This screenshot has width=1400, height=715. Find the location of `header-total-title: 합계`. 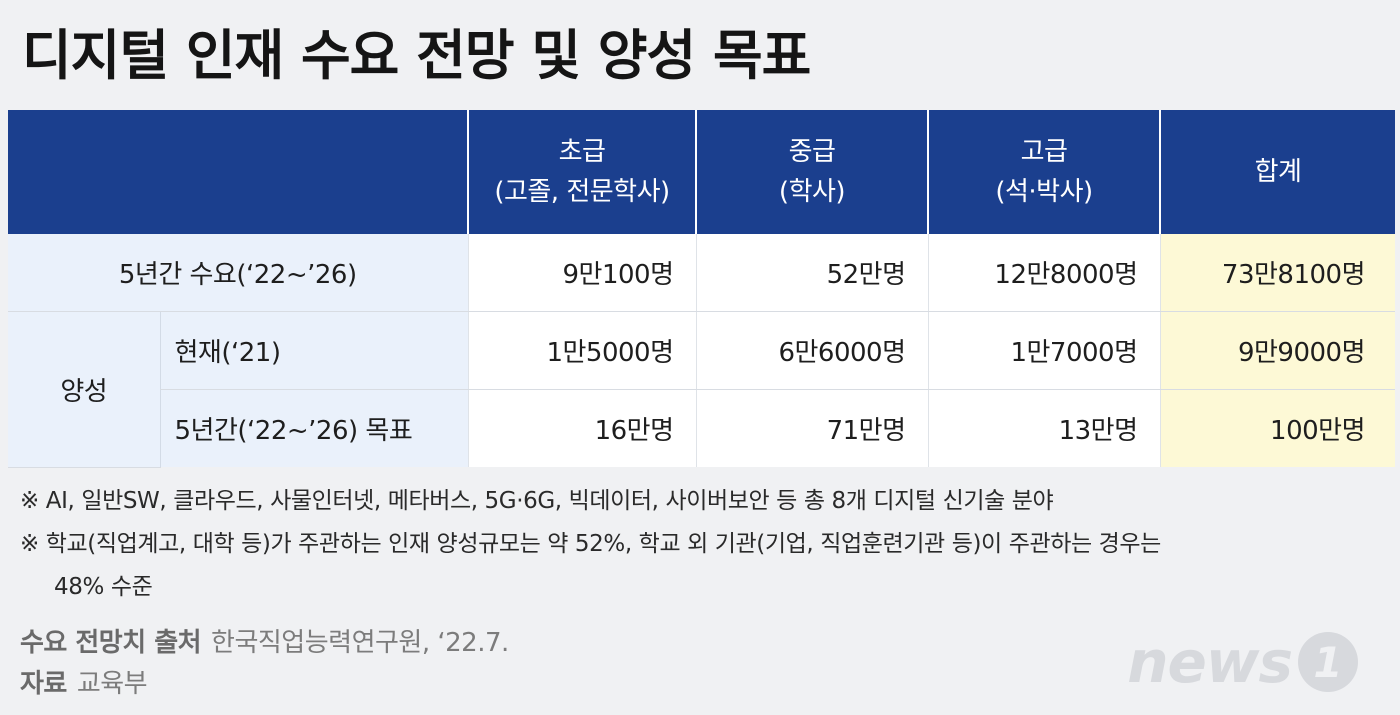

header-total-title: 합계 is located at coordinates (1278, 172).